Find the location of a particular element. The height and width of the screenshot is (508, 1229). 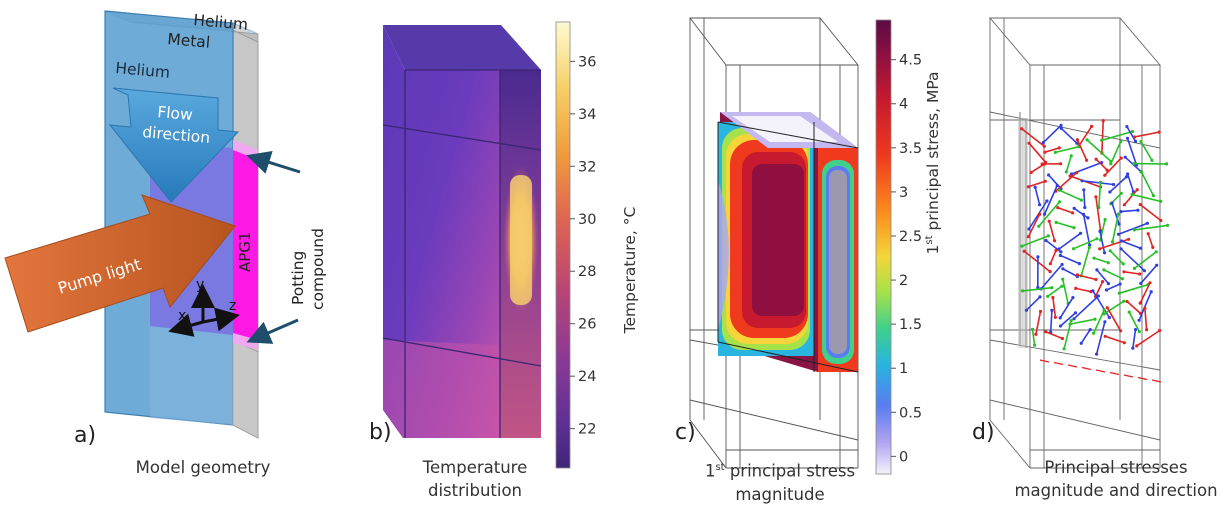

label-axis-x: x is located at coordinates (182, 316).